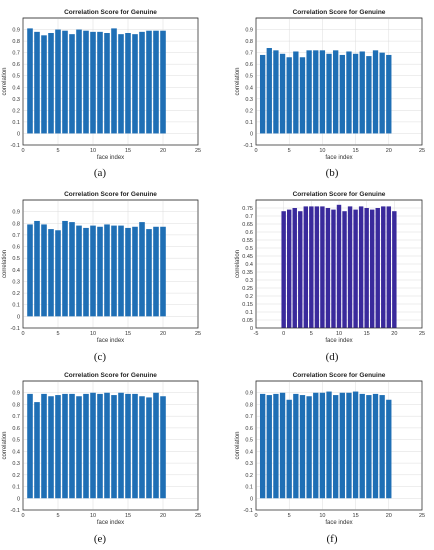  I want to click on y-tick-label: 0.65, so click(247, 225).